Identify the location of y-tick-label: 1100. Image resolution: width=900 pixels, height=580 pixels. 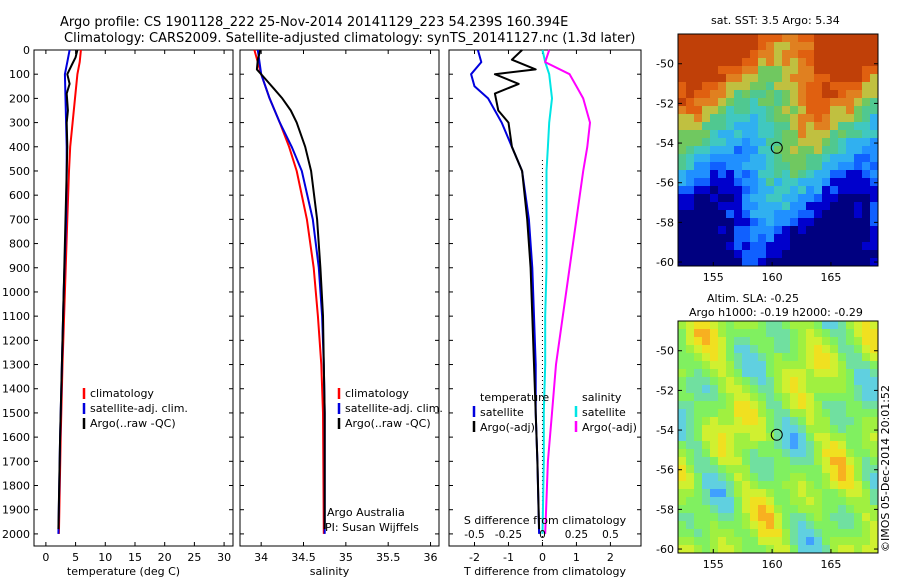
(16, 316).